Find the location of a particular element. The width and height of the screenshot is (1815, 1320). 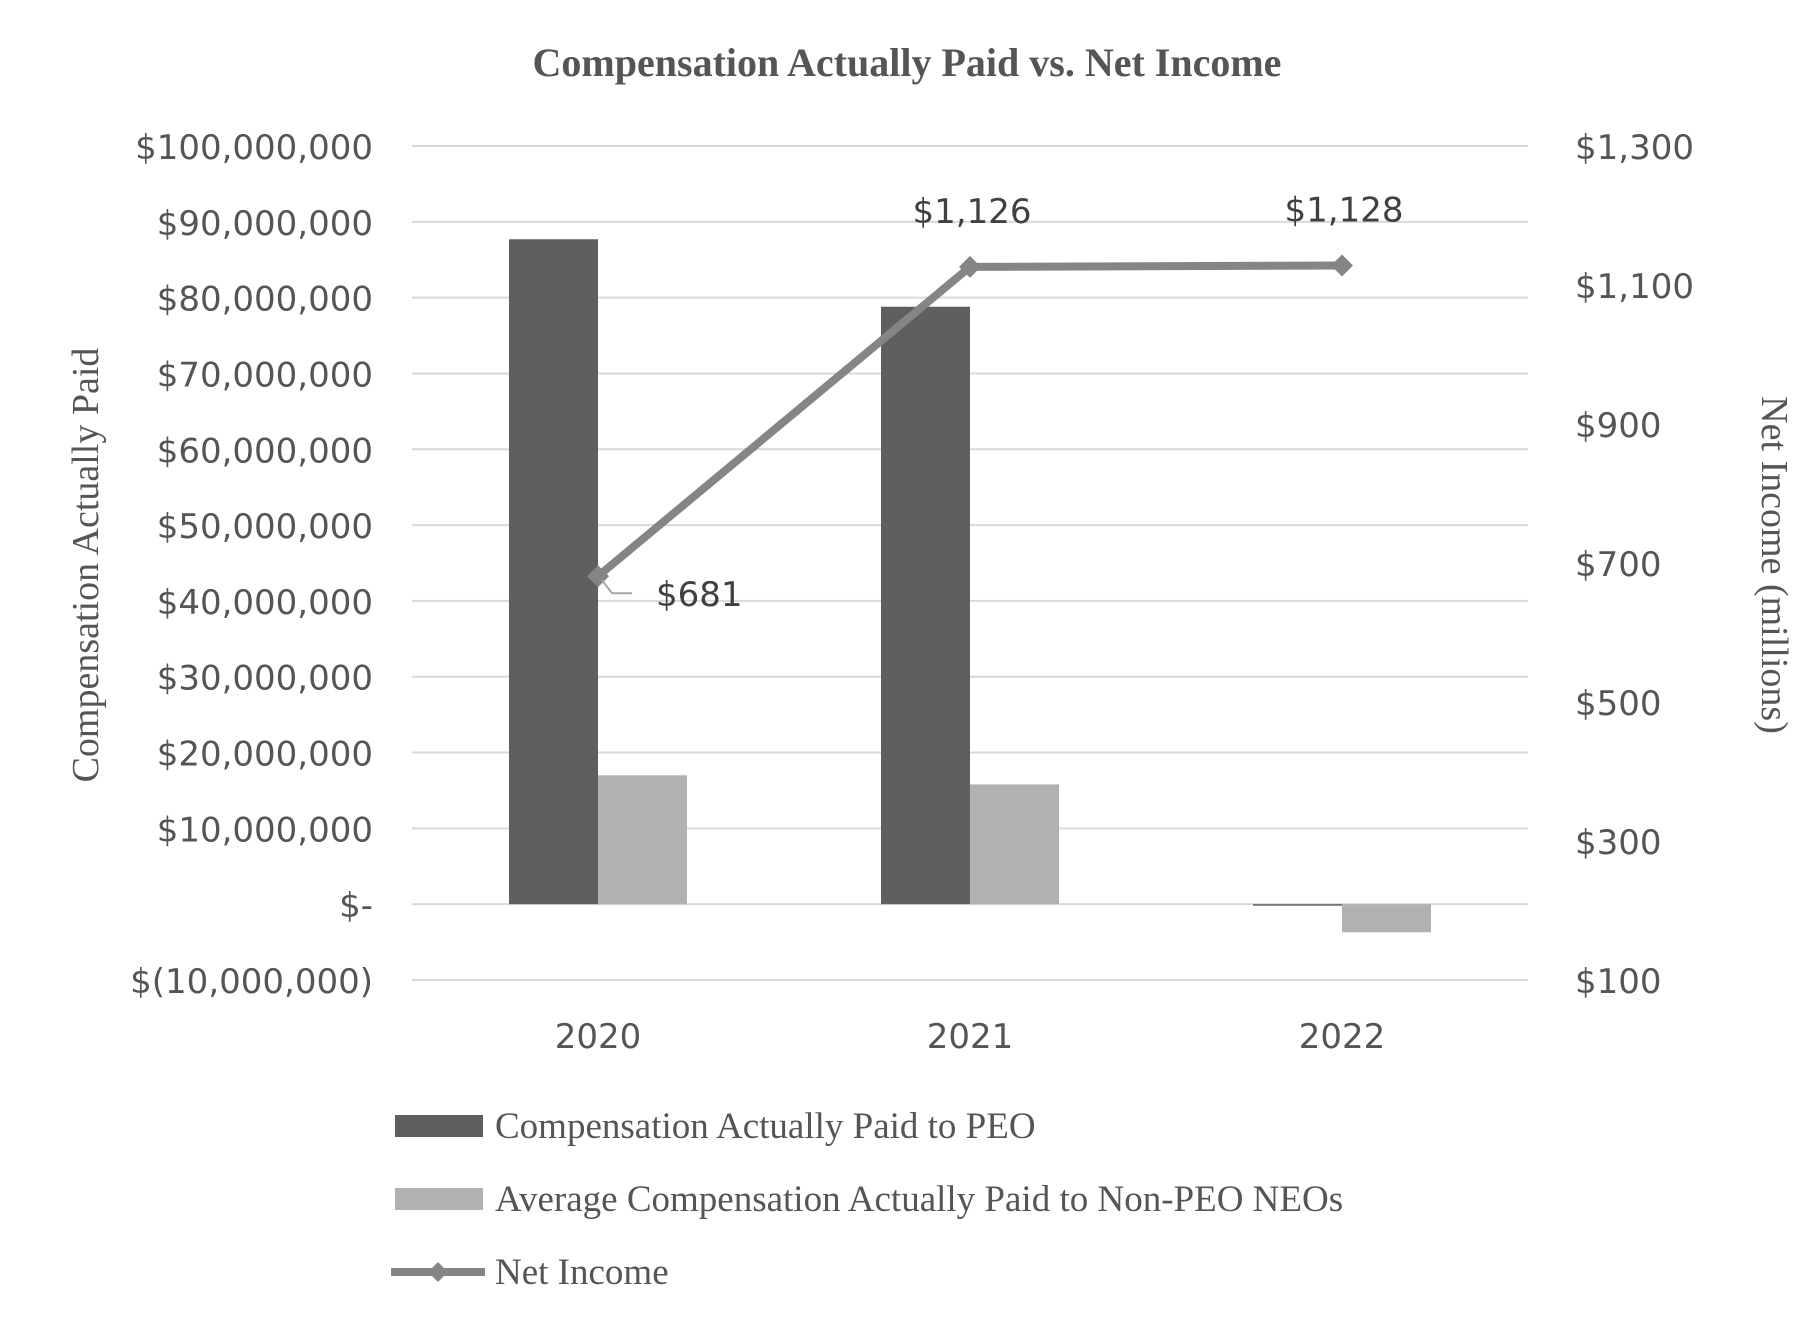

left-axis-tick-label: $100,000,000 is located at coordinates (254, 148).